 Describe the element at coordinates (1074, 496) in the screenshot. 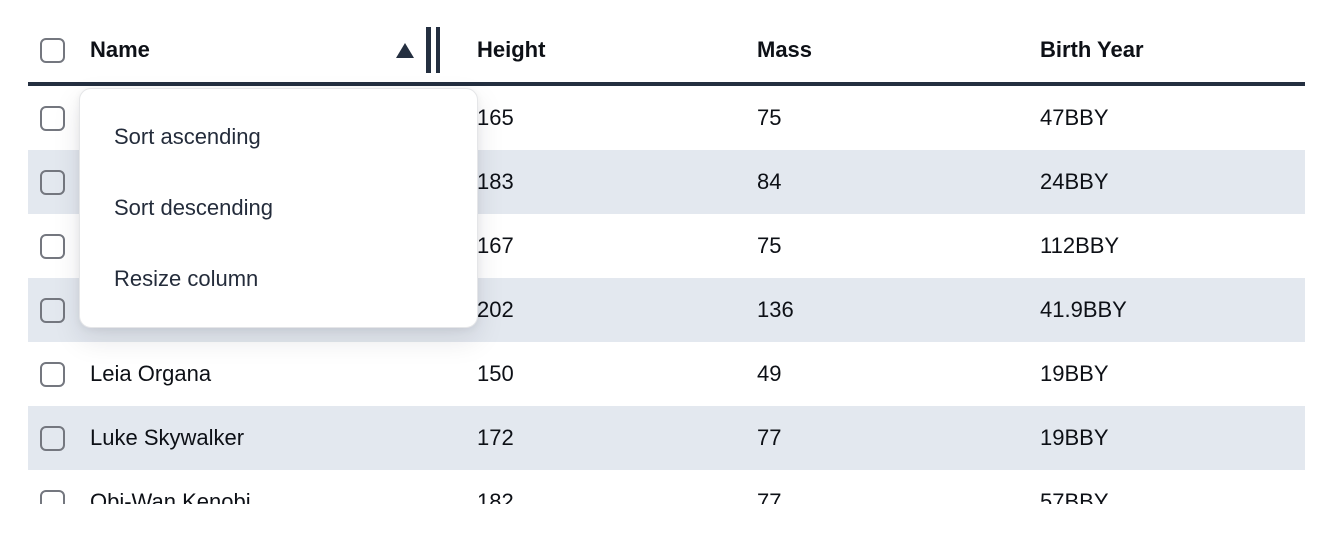

I see `cell-birth-year: 57BBY` at that location.